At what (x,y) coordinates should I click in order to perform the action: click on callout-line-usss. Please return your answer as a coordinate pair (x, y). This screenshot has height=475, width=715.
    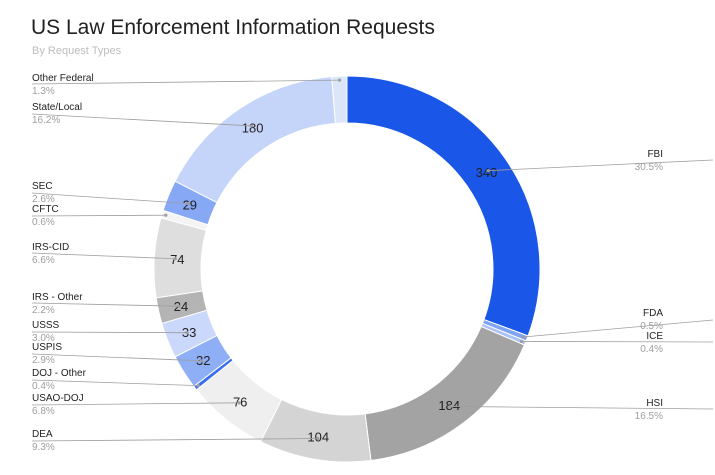
    Looking at the image, I should click on (109, 332).